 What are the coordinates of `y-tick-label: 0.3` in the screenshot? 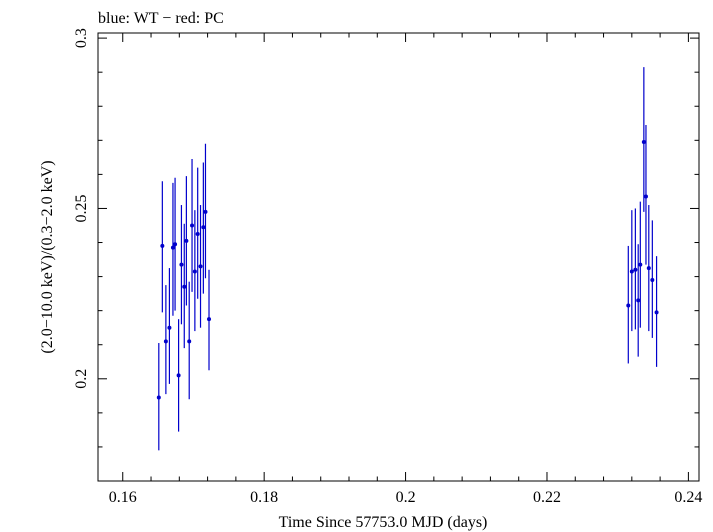 It's located at (81, 38).